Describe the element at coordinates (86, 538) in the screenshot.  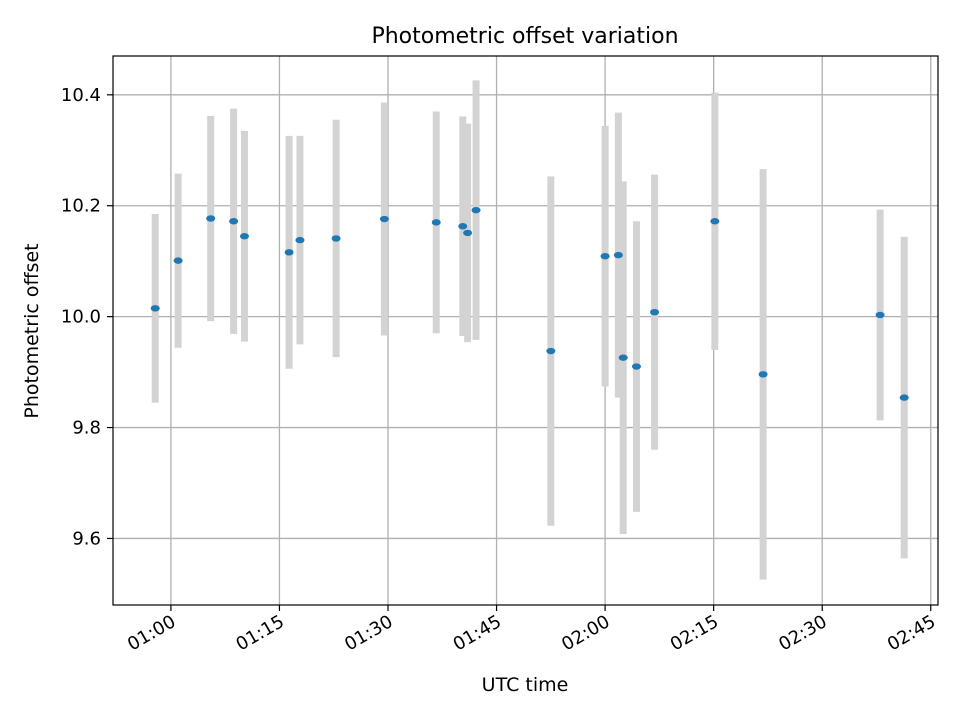
I see `y-tick-label: 9.6` at that location.